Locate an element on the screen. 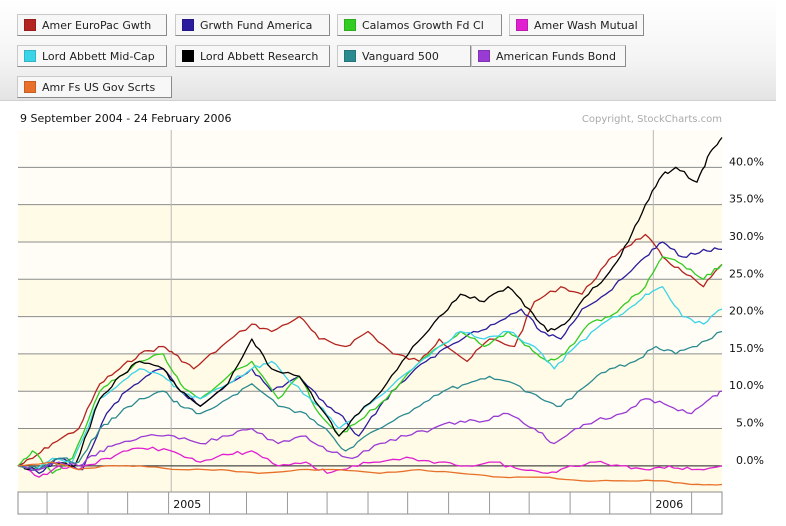 Image resolution: width=786 pixels, height=526 pixels. legend-button: Grwth Fund America is located at coordinates (252, 25).